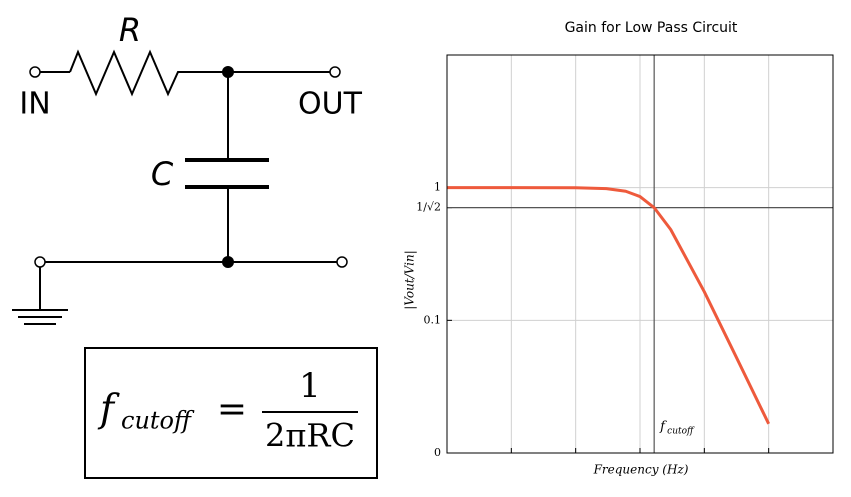 The height and width of the screenshot is (497, 851). What do you see at coordinates (228, 262) in the screenshot?
I see `node` at bounding box center [228, 262].